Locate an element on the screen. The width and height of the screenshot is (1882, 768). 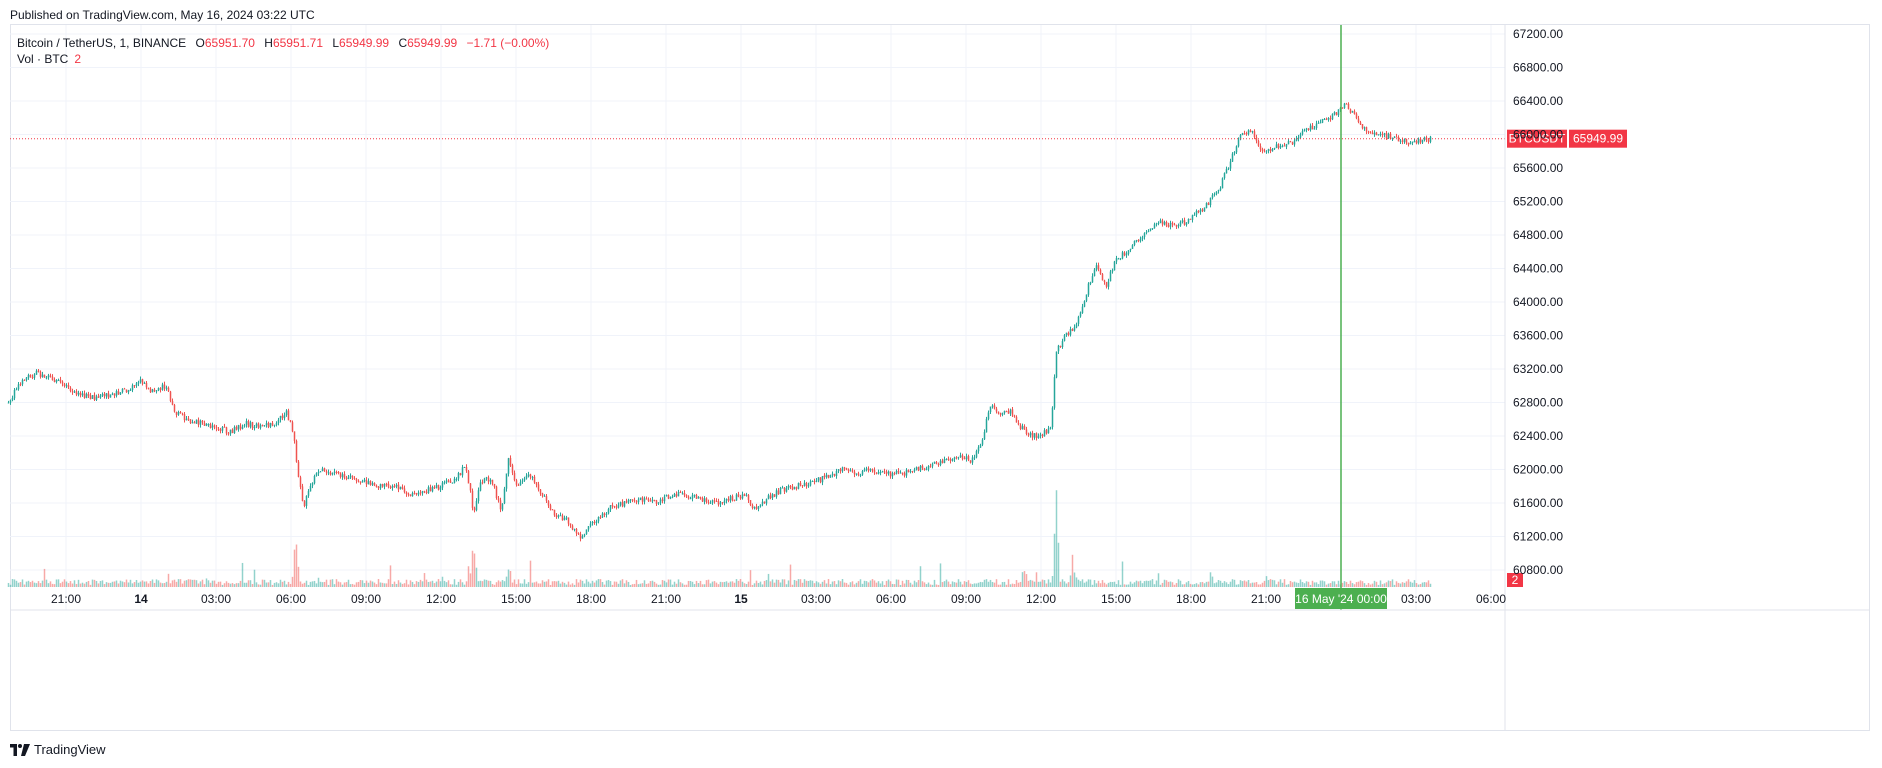
y-tick-label: 64800.00 is located at coordinates (1538, 235).